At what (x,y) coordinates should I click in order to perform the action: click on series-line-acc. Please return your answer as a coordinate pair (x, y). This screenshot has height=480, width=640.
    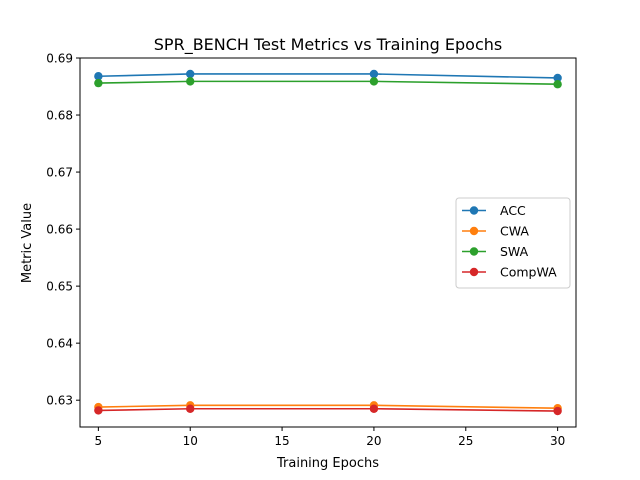
    Looking at the image, I should click on (328, 76).